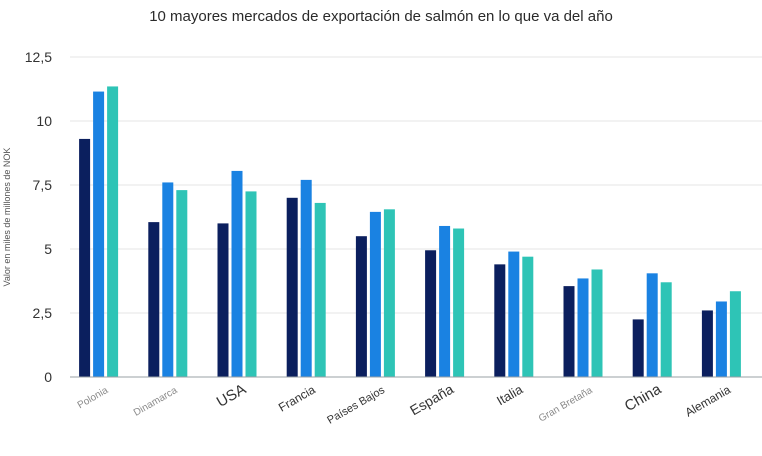 The image size is (762, 456). Describe the element at coordinates (566, 405) in the screenshot. I see `x-tick-label: Gran Bretaña` at that location.